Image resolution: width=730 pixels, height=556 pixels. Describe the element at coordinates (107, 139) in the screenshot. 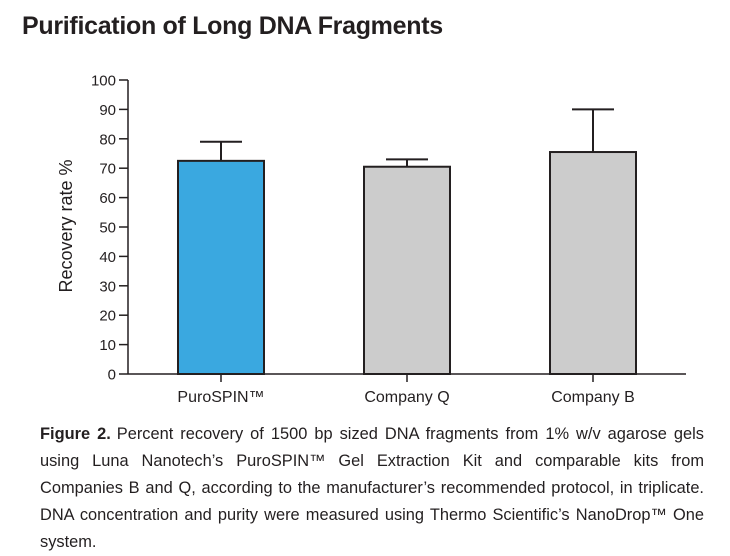

I see `y-tick-label: 80` at that location.